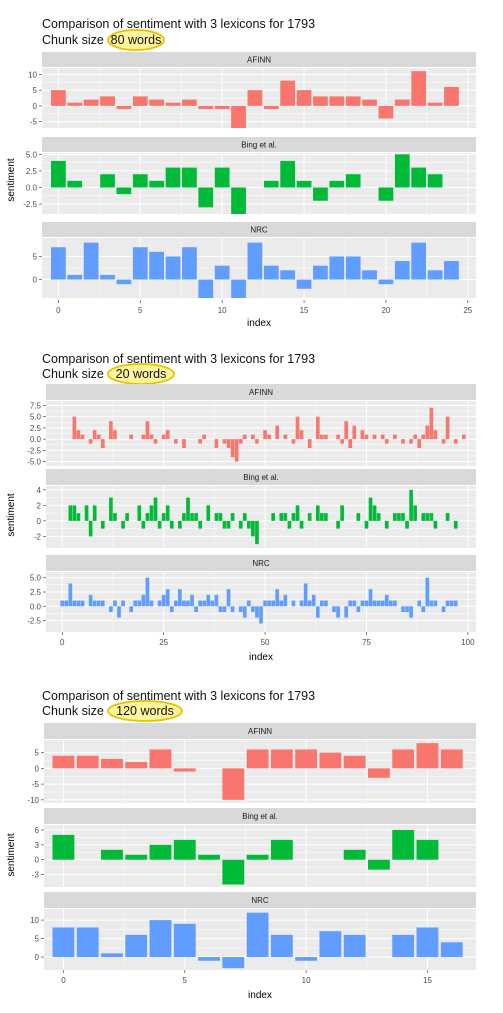  What do you see at coordinates (34, 621) in the screenshot?
I see `y-tick-label: -2.5` at bounding box center [34, 621].